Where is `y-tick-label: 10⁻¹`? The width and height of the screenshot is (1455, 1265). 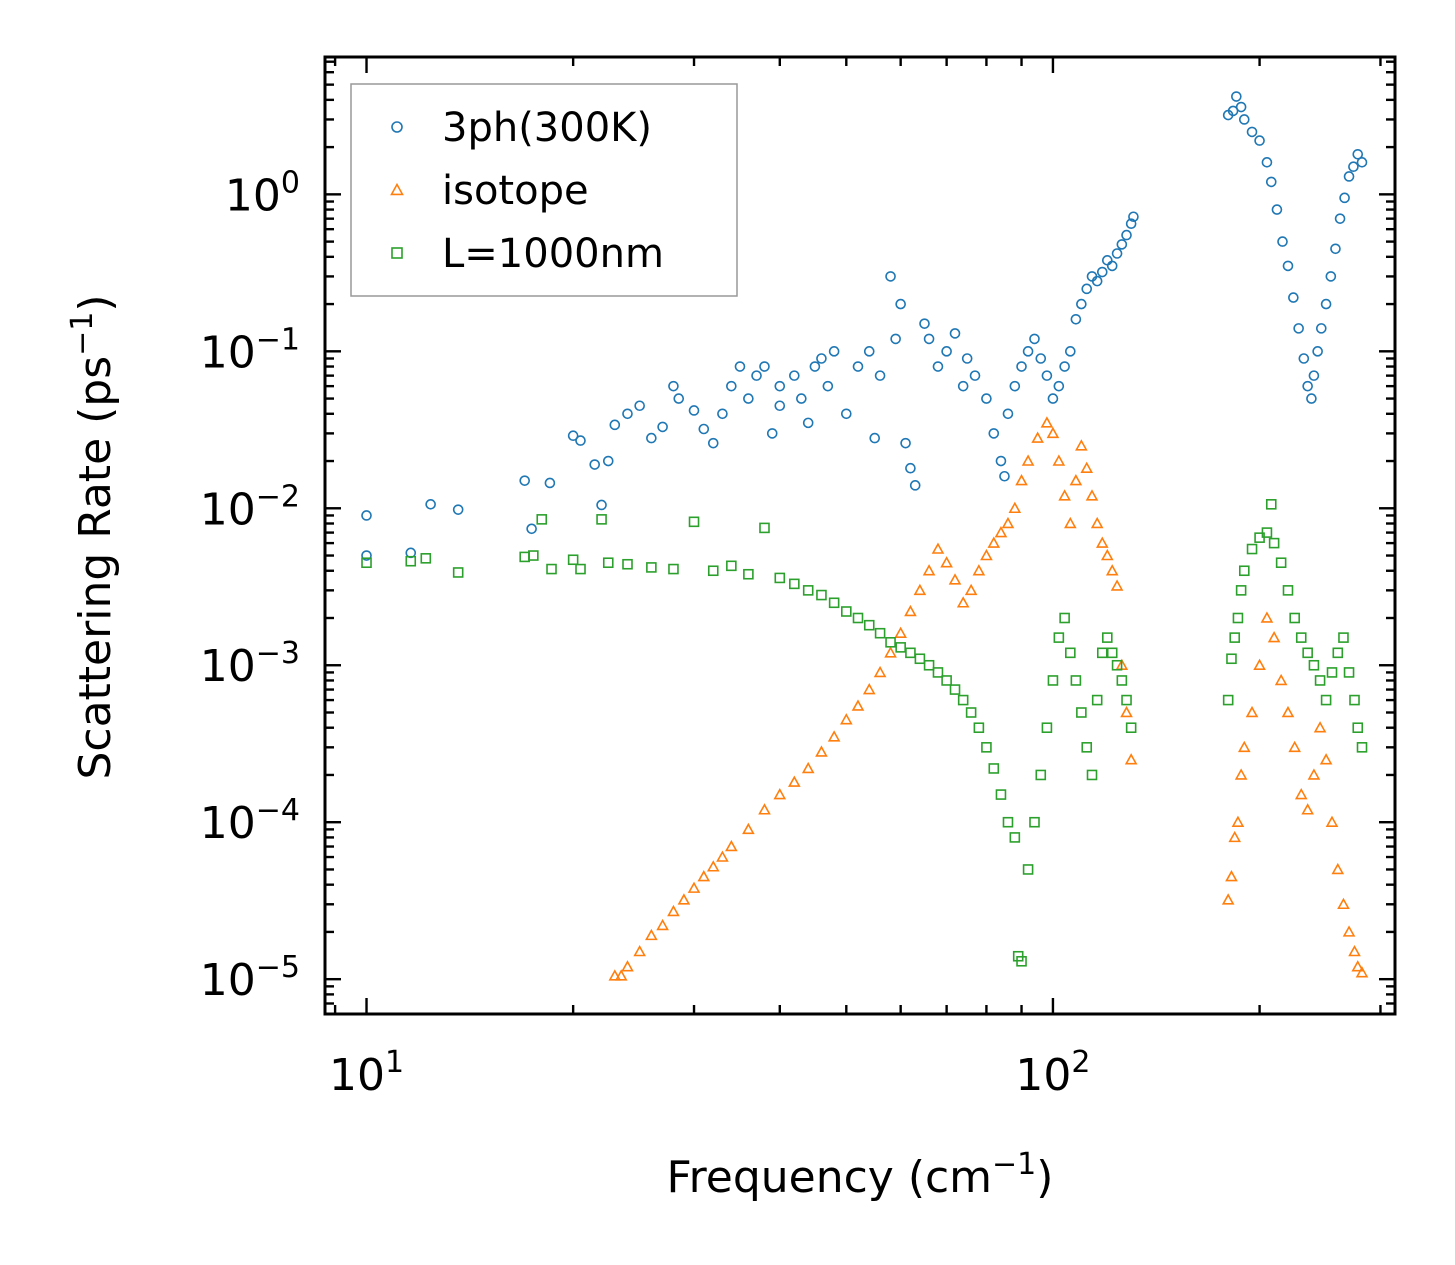
y-tick-label: 10⁻¹ is located at coordinates (250, 350).